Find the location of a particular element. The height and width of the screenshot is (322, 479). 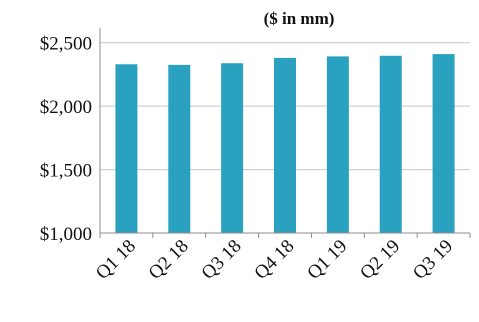

x-tick-label: Q3 19 is located at coordinates (433, 260).